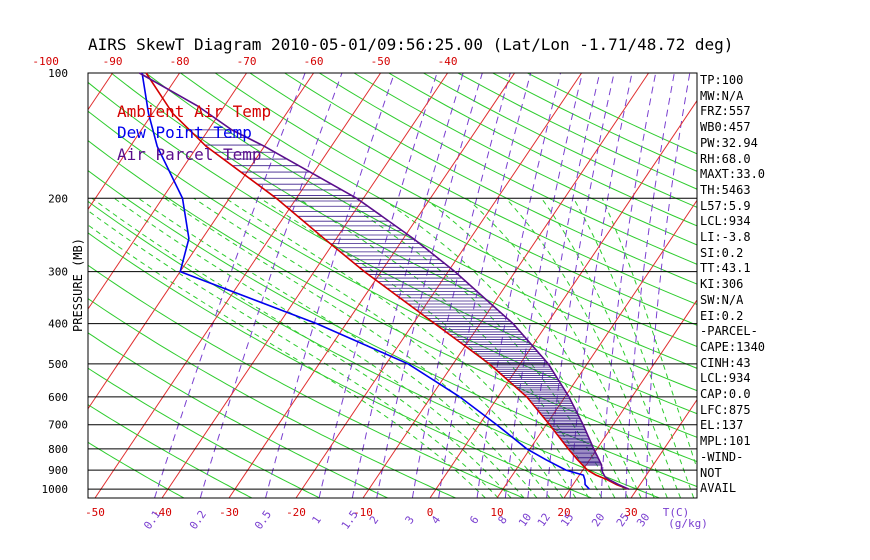  Describe the element at coordinates (58, 198) in the screenshot. I see `pressure-tick-label: 200` at that location.